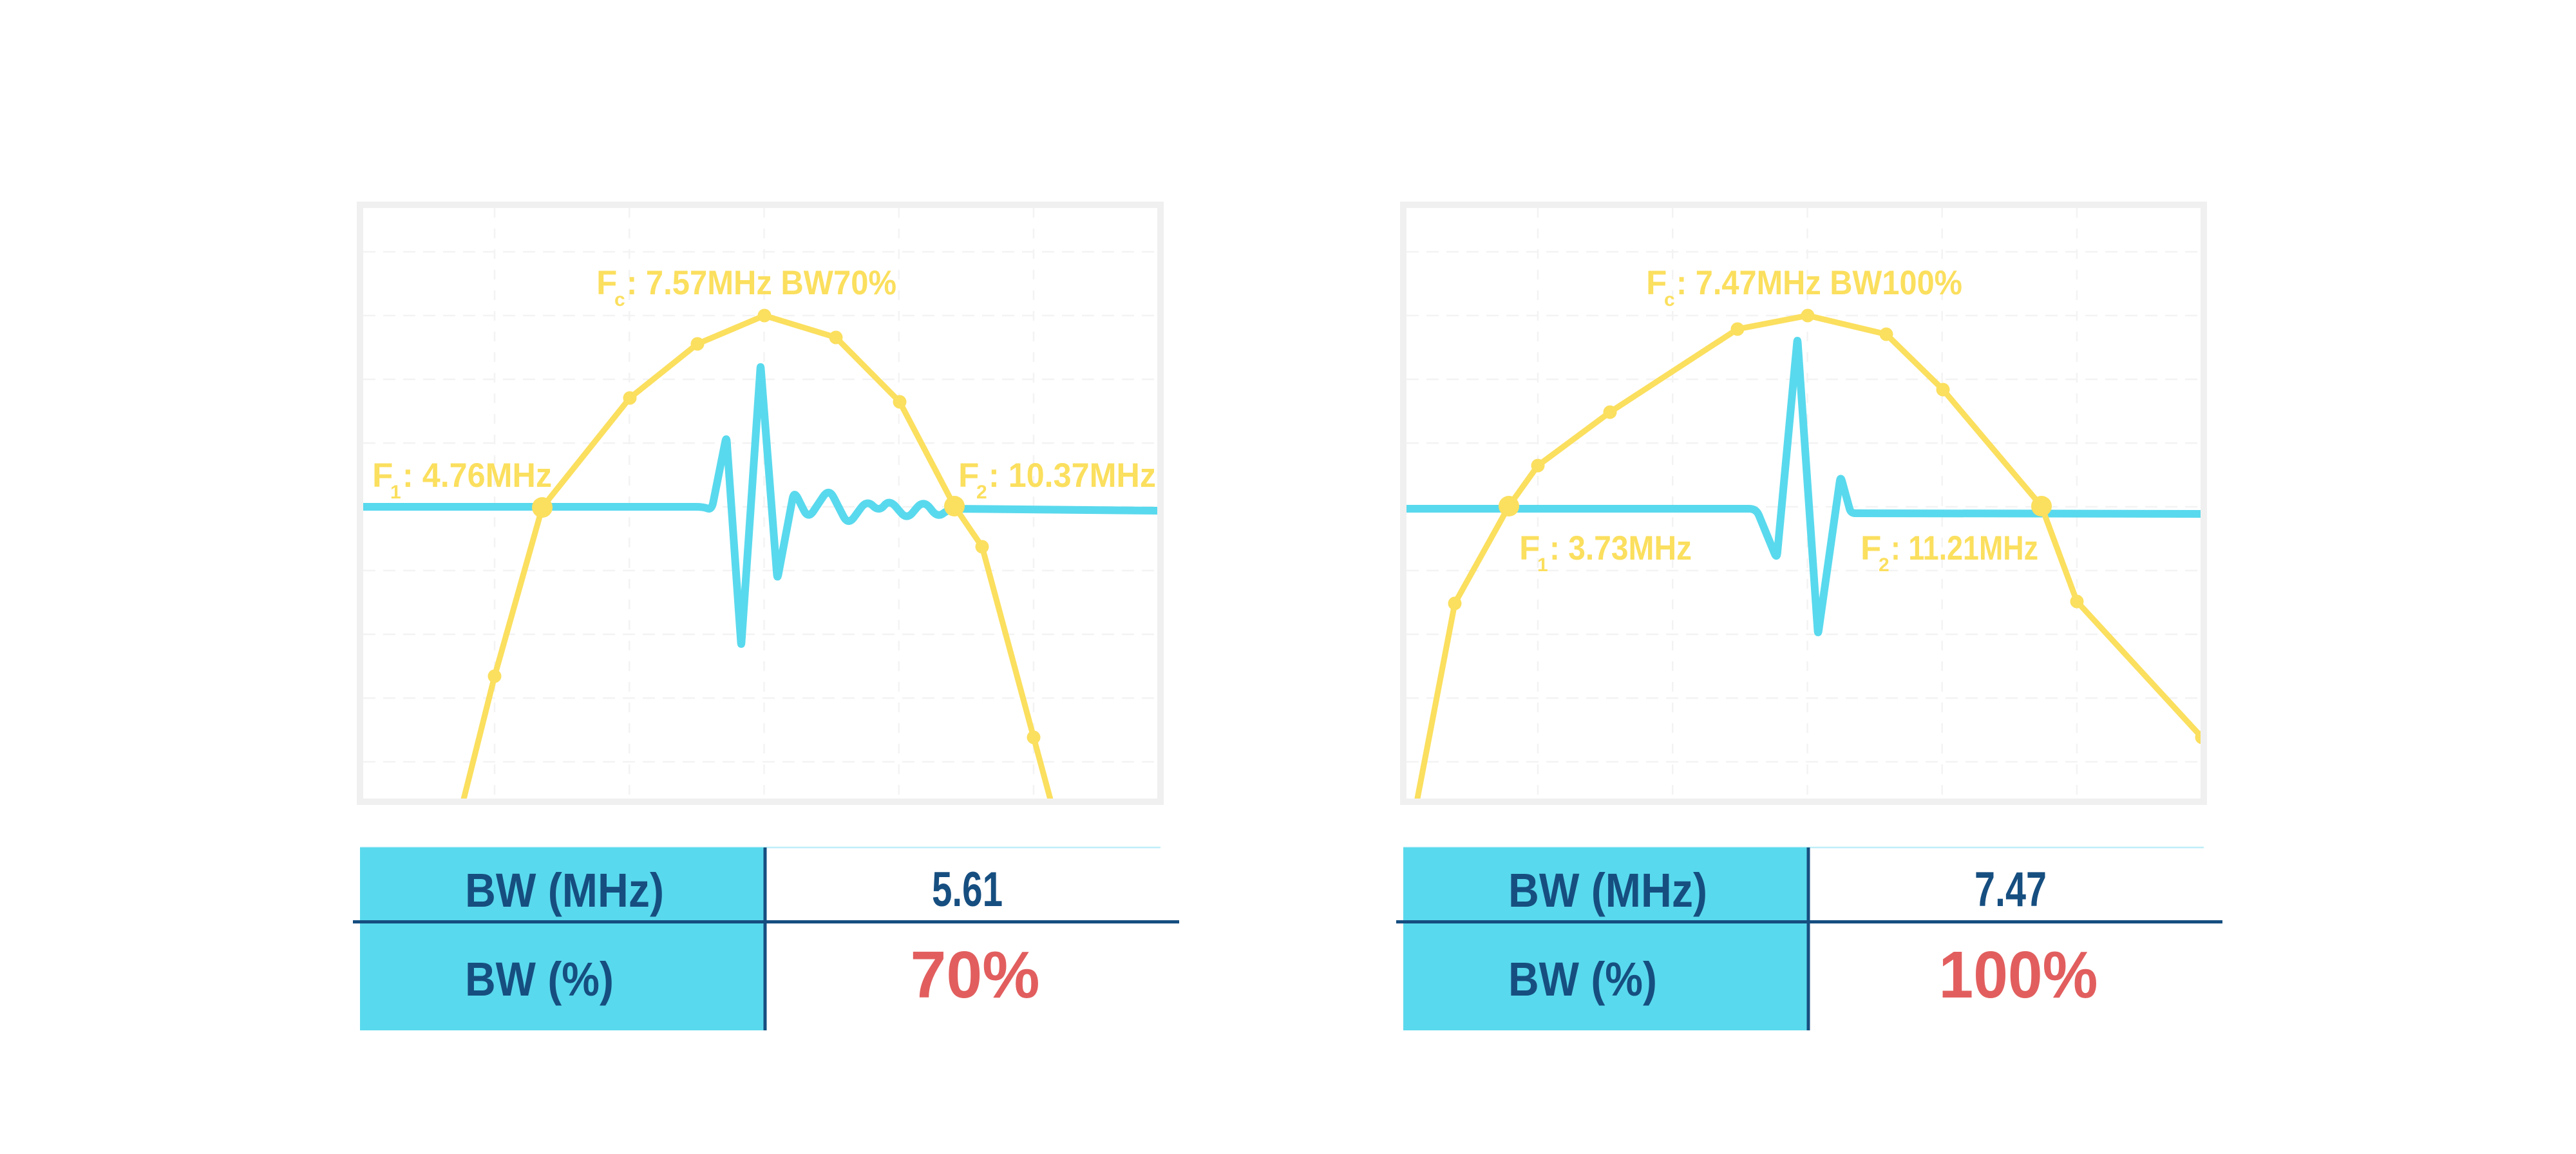  Describe the element at coordinates (968, 889) in the screenshot. I see `svg-text: 5.61` at that location.